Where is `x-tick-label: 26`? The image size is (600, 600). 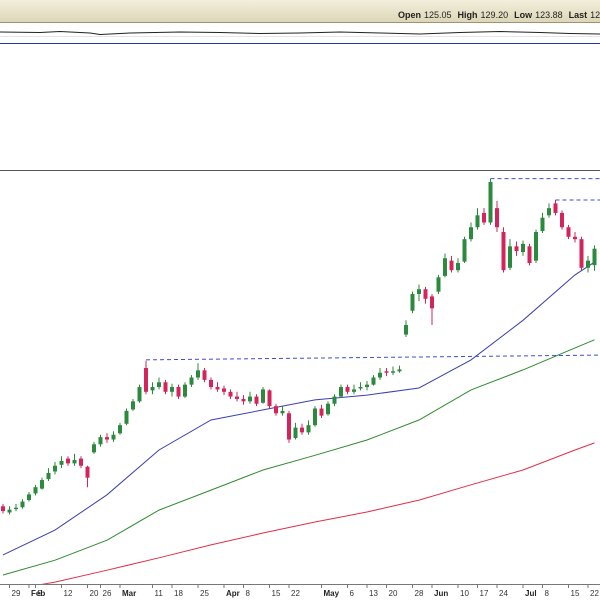
x-tick-label: 26 is located at coordinates (107, 593).